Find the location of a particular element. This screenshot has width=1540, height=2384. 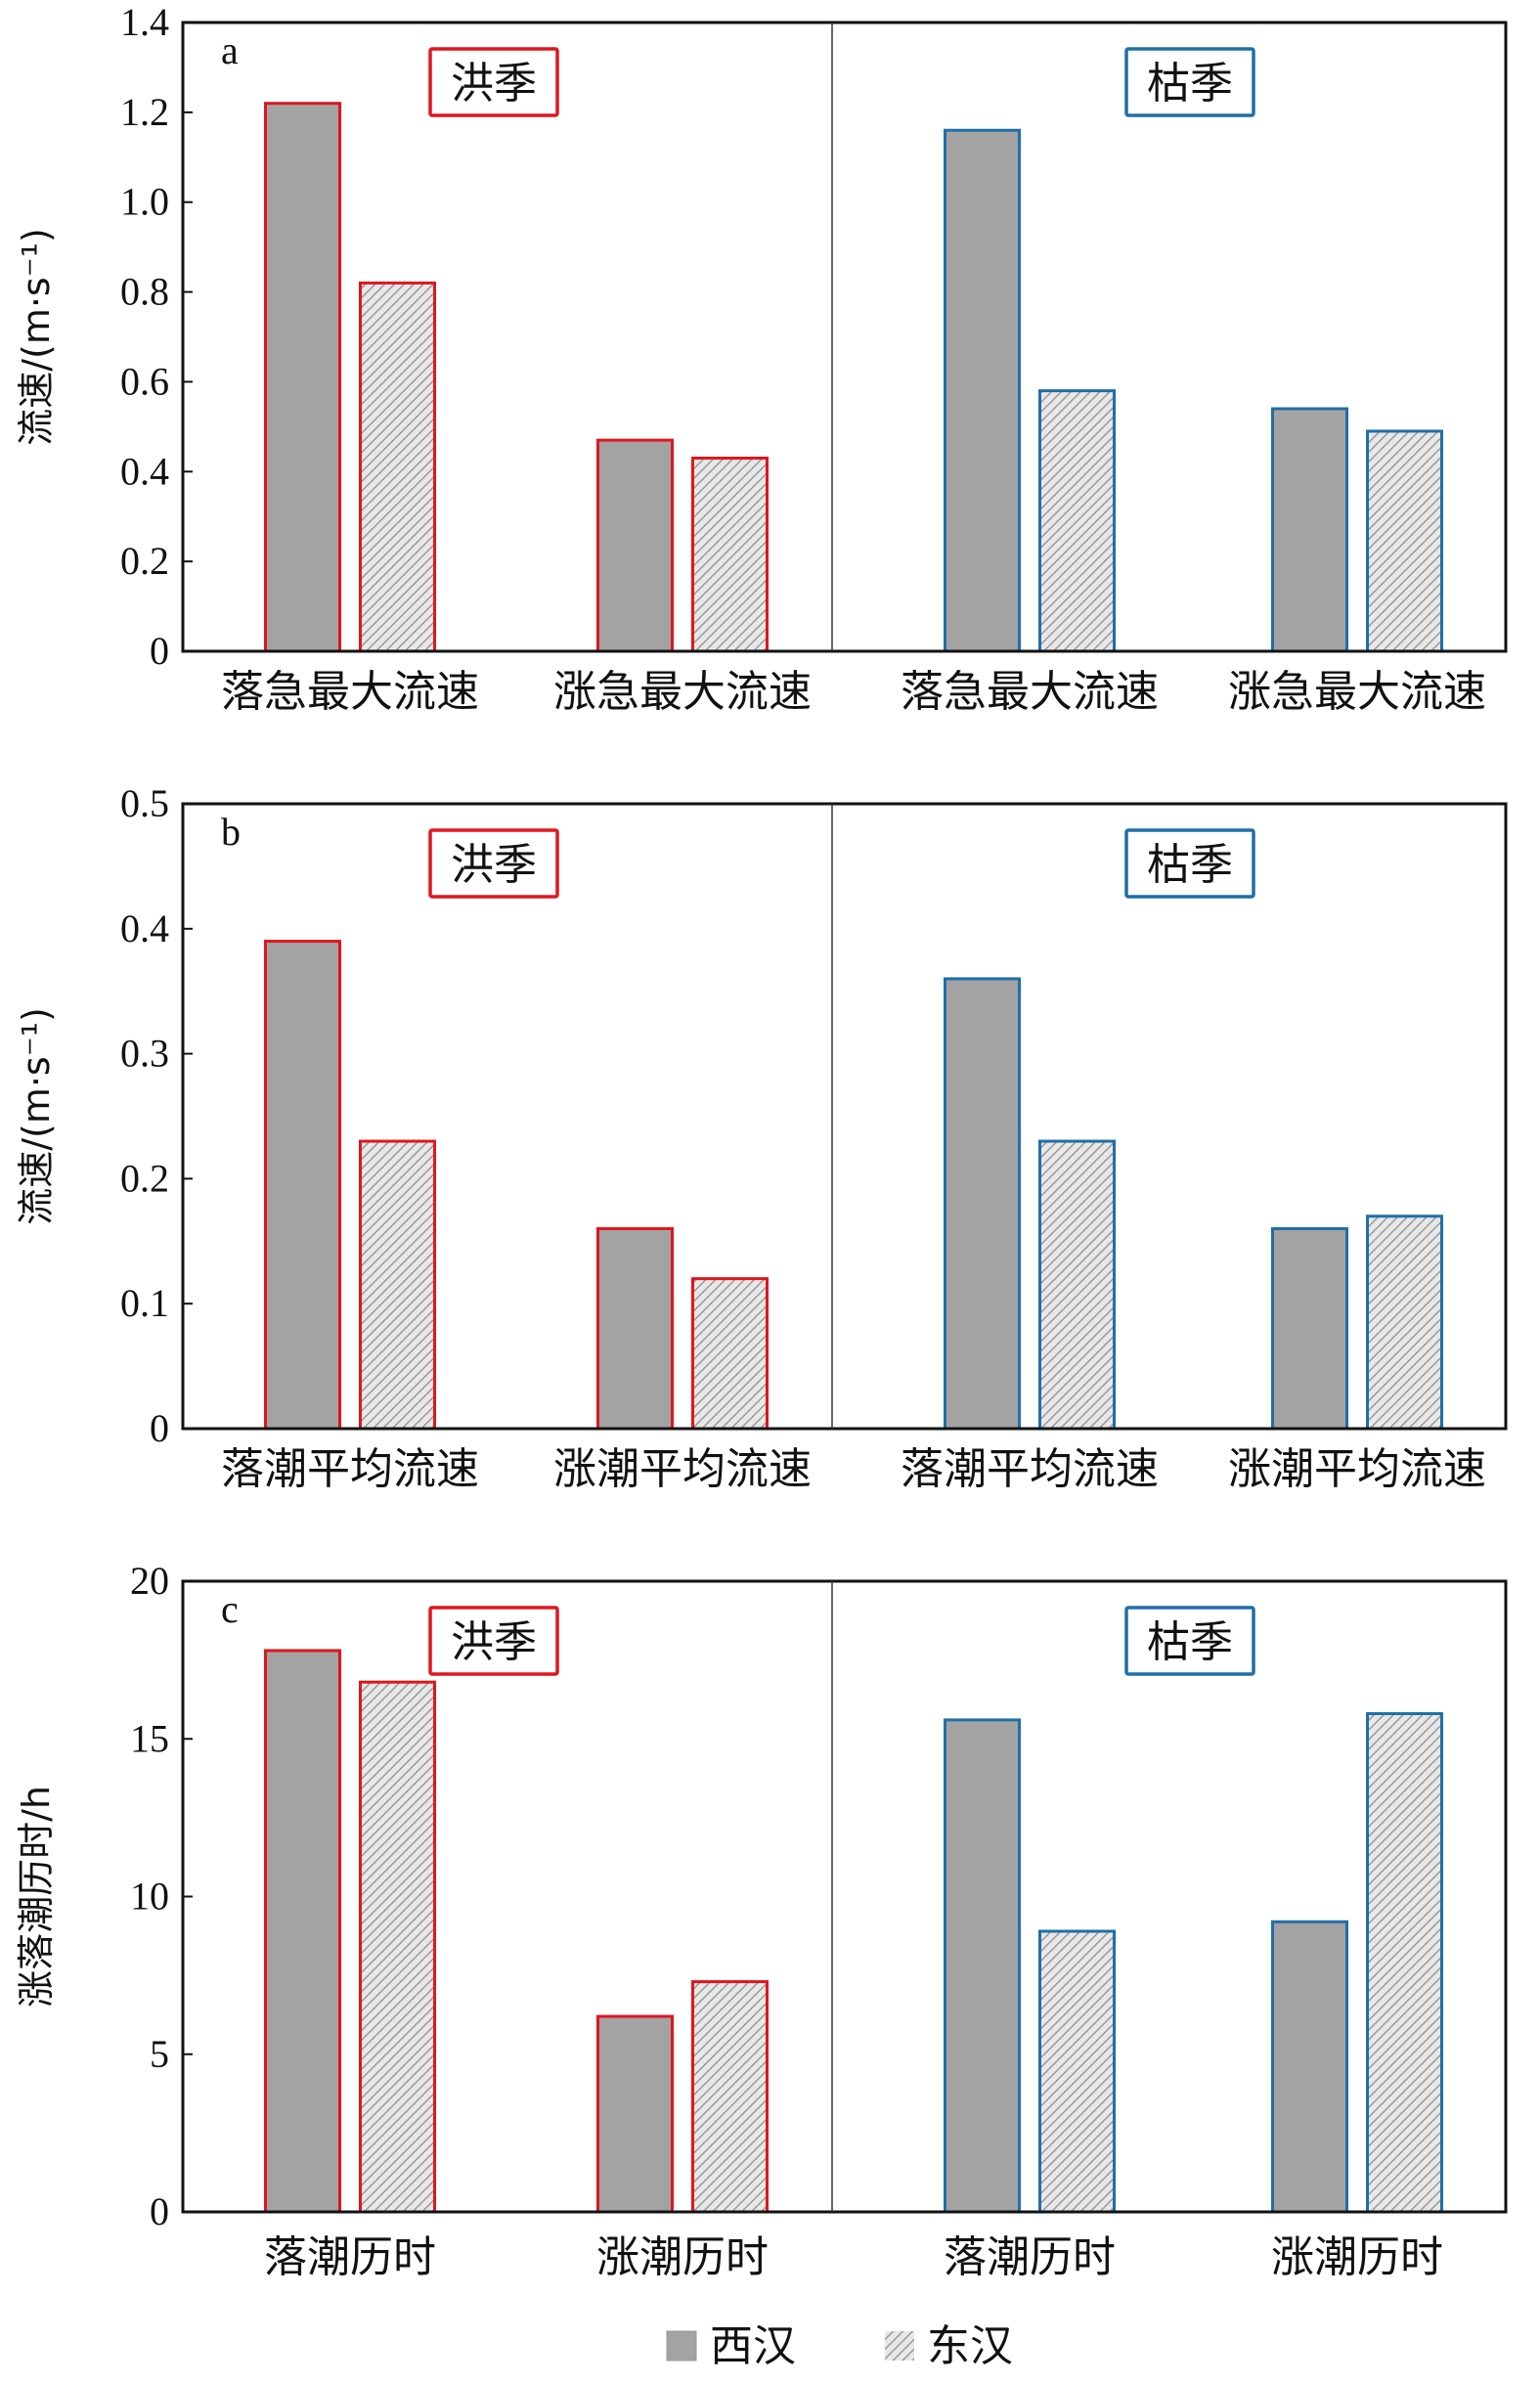

season-label-b-0: 洪季 is located at coordinates (494, 865).